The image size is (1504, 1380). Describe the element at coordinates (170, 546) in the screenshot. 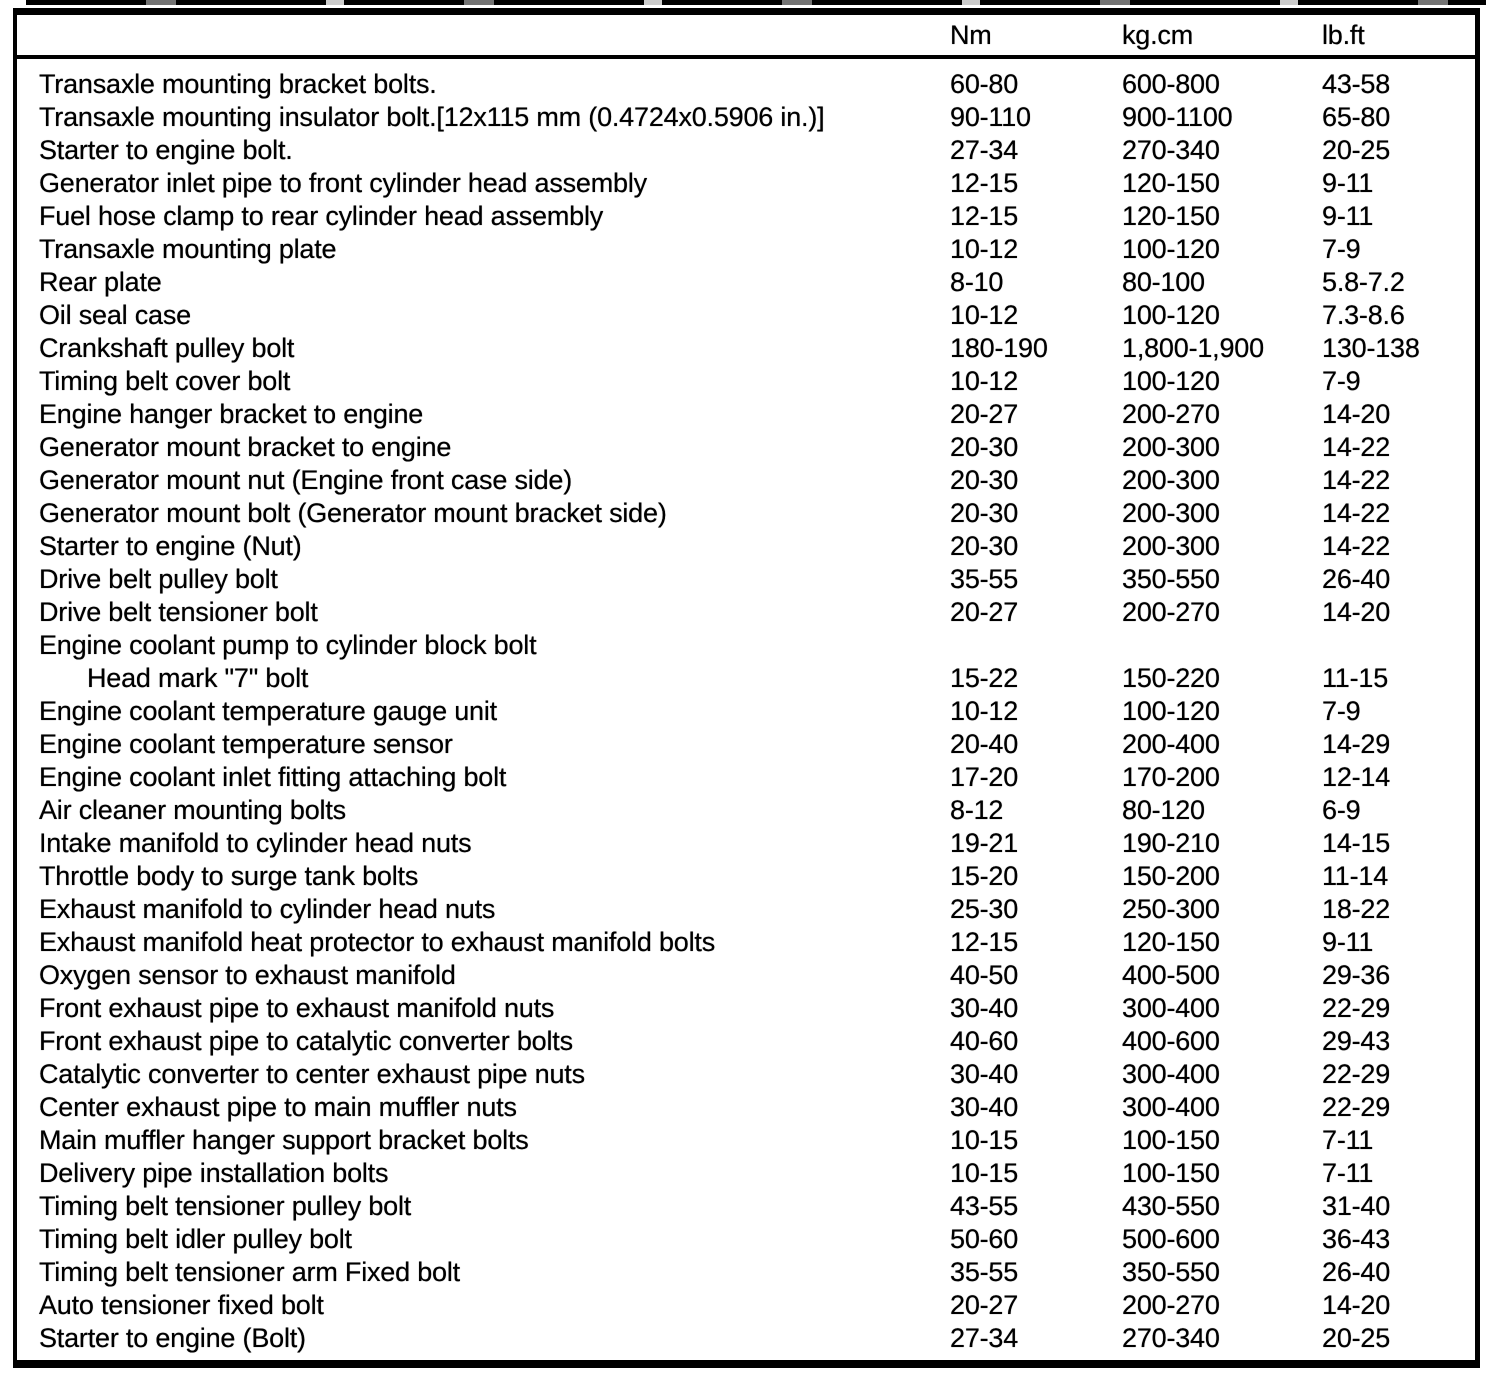

I see `row-item-label: Starter to engine (Nut)` at that location.